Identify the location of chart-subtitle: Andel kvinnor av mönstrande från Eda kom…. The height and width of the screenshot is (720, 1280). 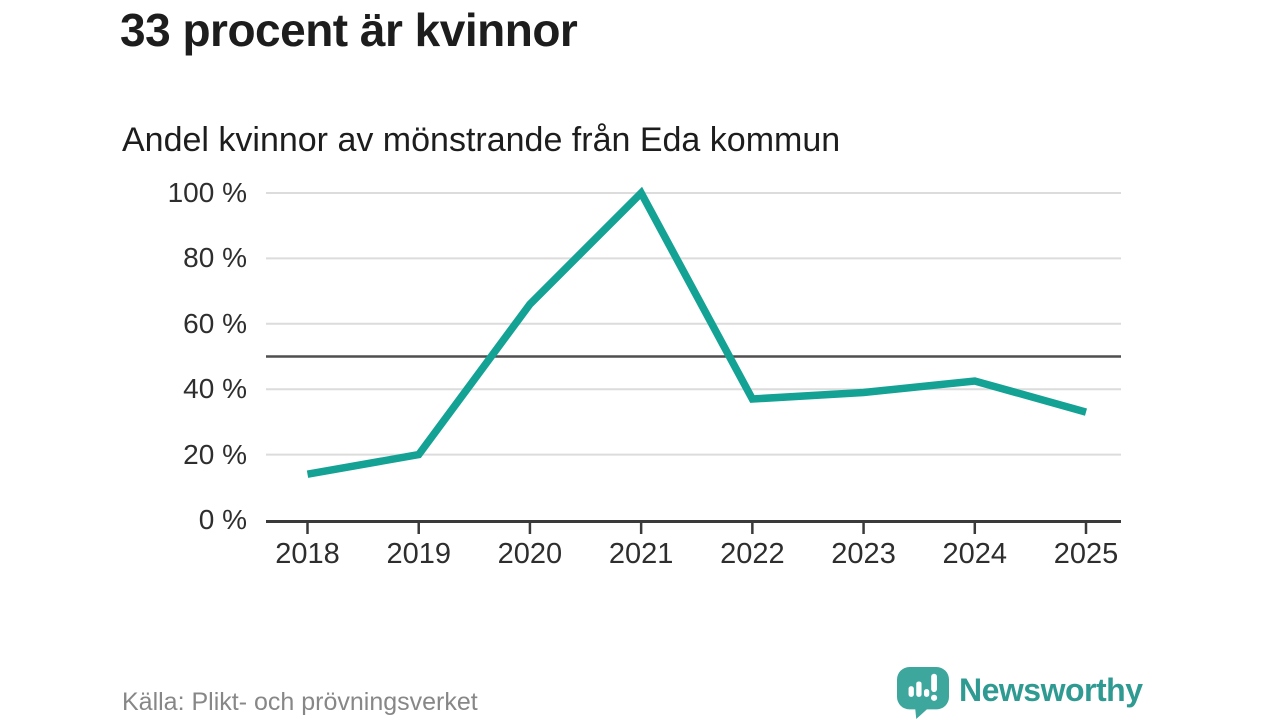
(481, 140).